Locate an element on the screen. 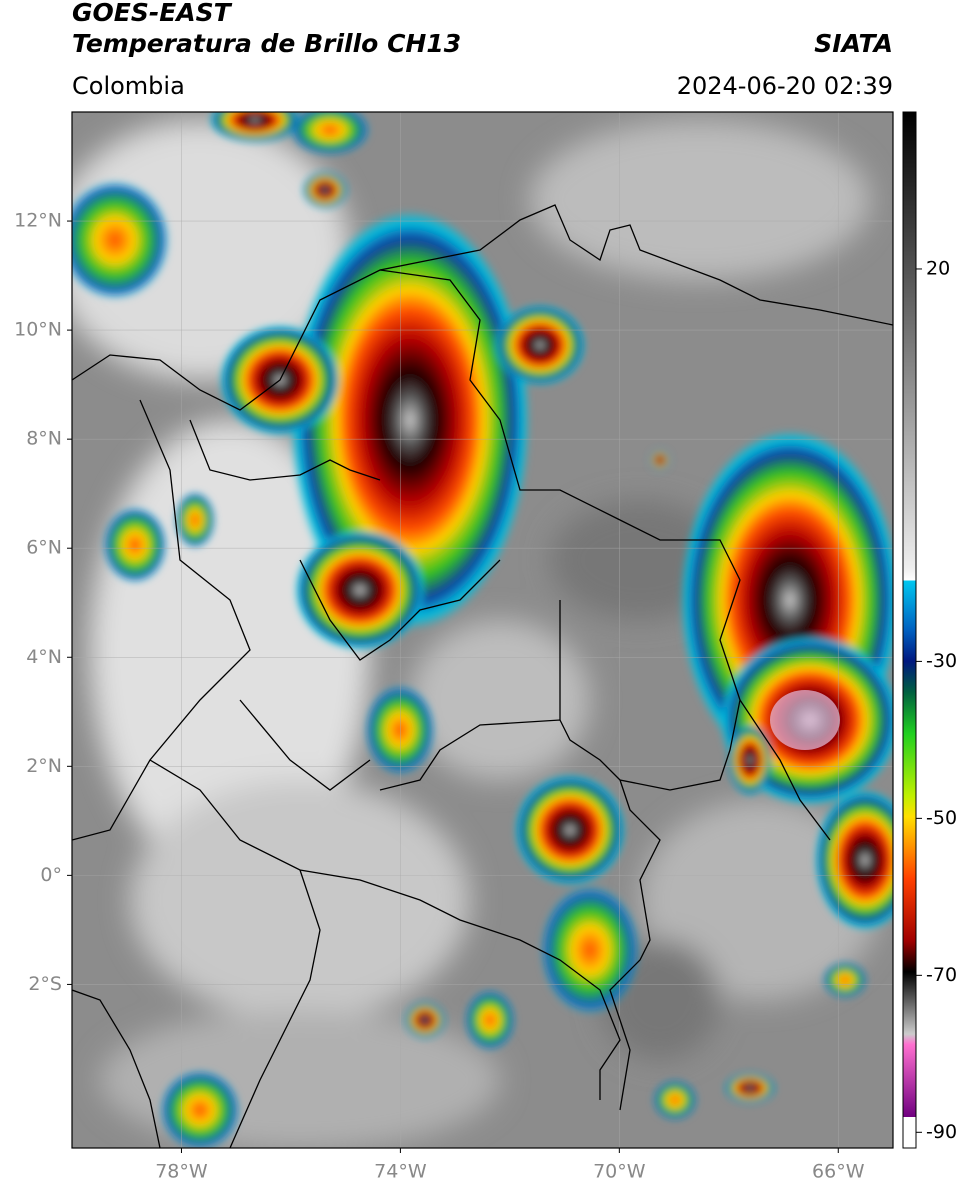 This screenshot has height=1190, width=966. colorbar-tick-label: -90 is located at coordinates (941, 1132).